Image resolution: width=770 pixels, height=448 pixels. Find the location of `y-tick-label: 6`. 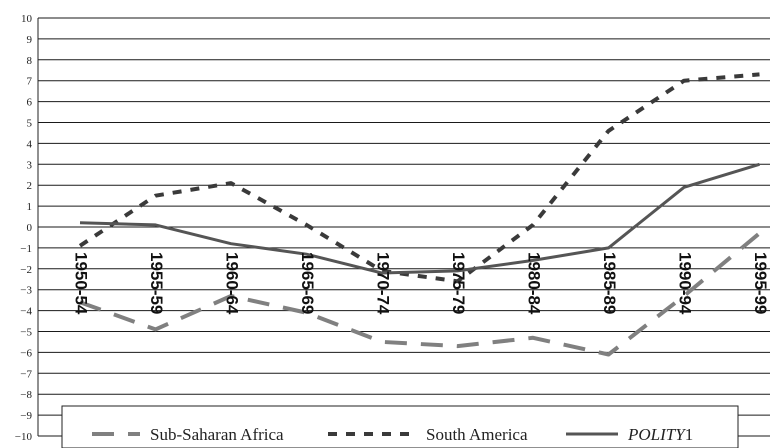

y-tick-label: 6 is located at coordinates (30, 103).